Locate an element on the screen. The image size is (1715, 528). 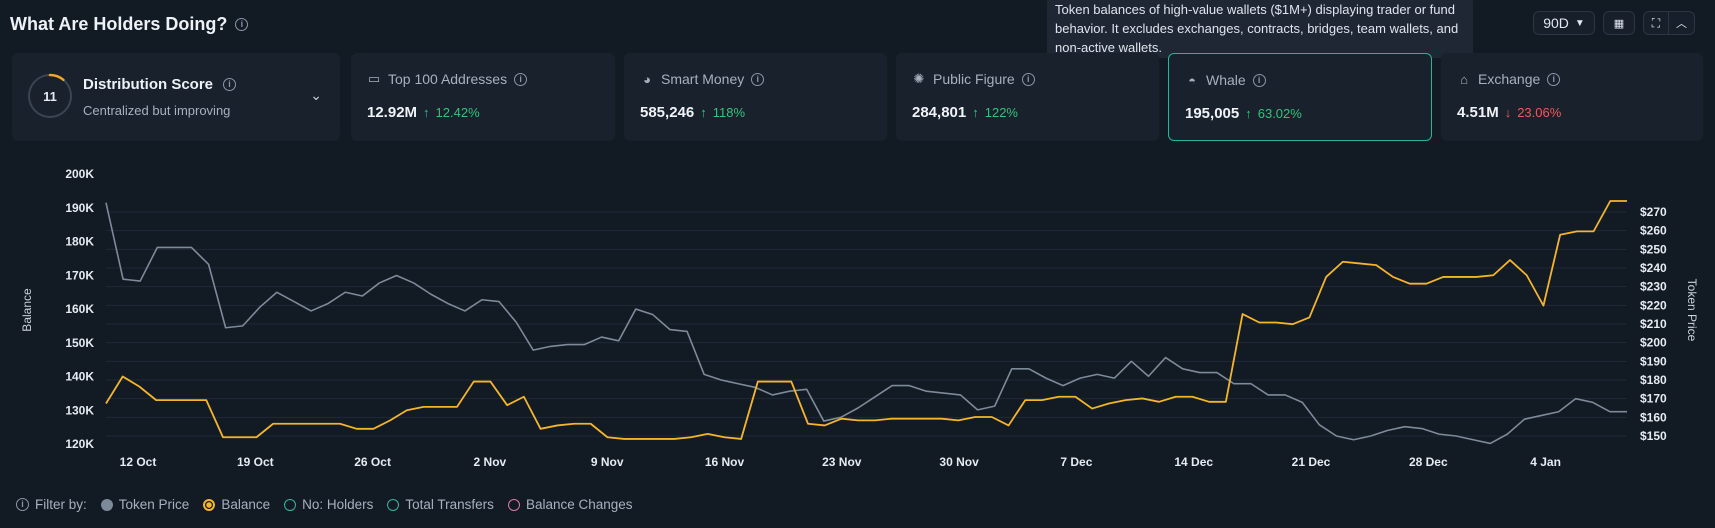
tooltip-line: non-active wallets. is located at coordinates (1108, 47).